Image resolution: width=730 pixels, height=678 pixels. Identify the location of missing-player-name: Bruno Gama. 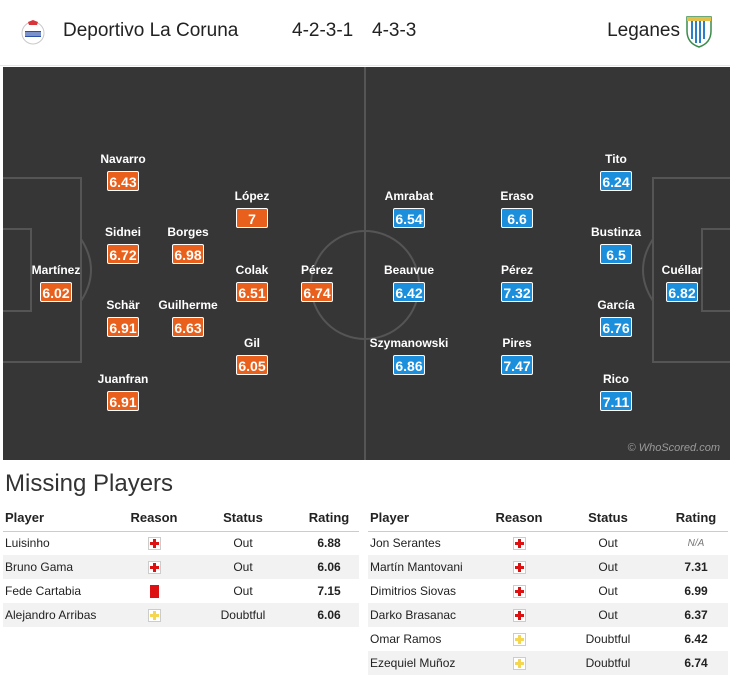
(62, 567).